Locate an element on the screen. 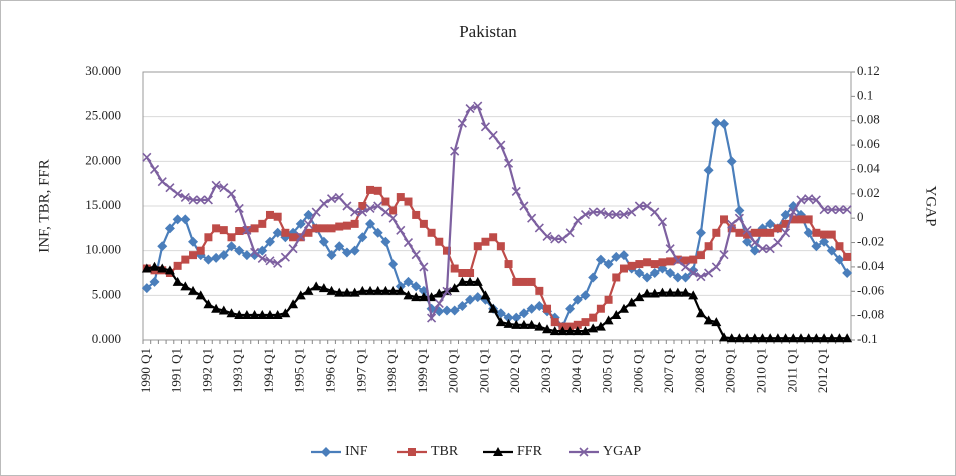 Image resolution: width=956 pixels, height=476 pixels. x-tick-label: 2003 Q1 is located at coordinates (545, 370).